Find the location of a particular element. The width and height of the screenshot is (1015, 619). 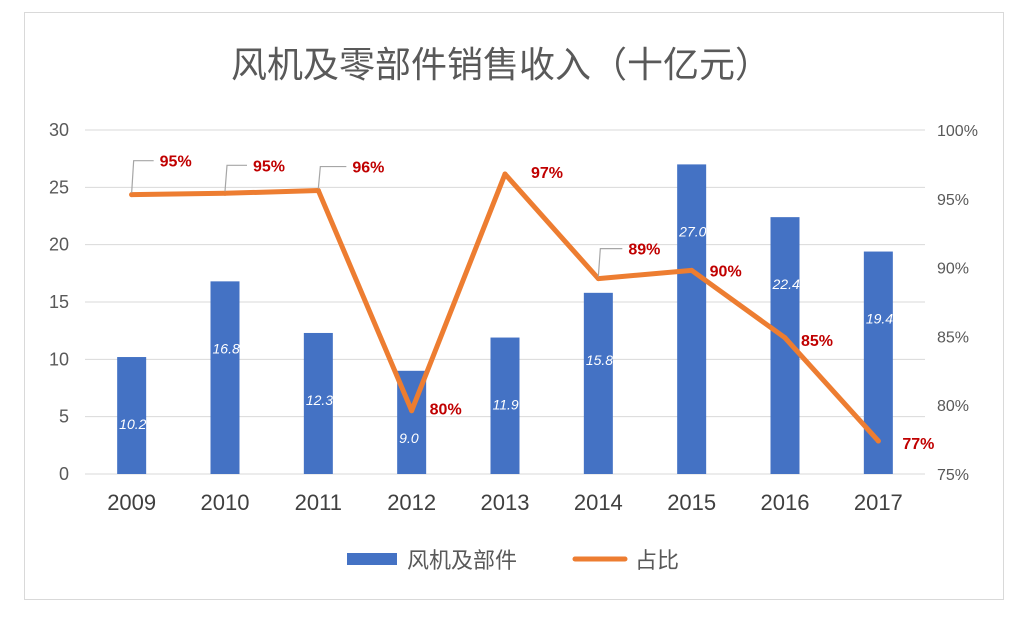

x-tick-label: 2009 is located at coordinates (131, 502).